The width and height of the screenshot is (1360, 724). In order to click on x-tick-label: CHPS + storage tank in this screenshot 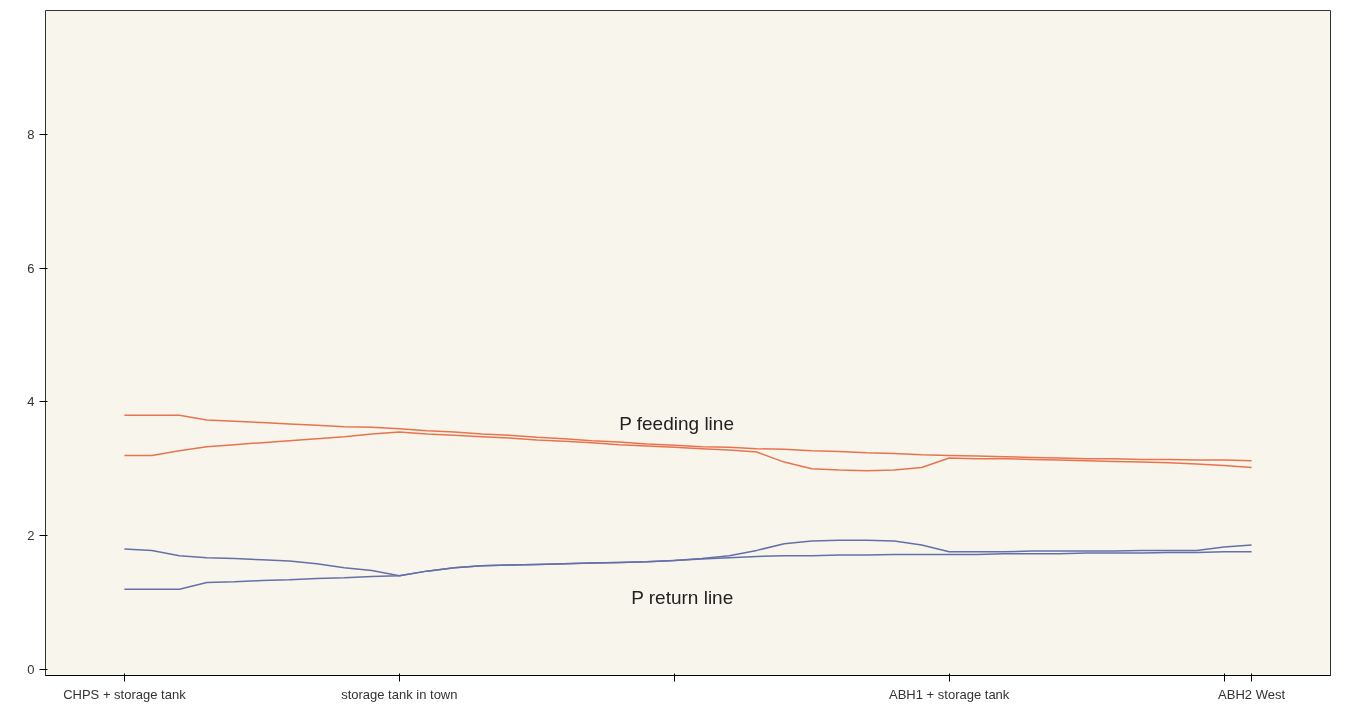, I will do `click(125, 694)`.